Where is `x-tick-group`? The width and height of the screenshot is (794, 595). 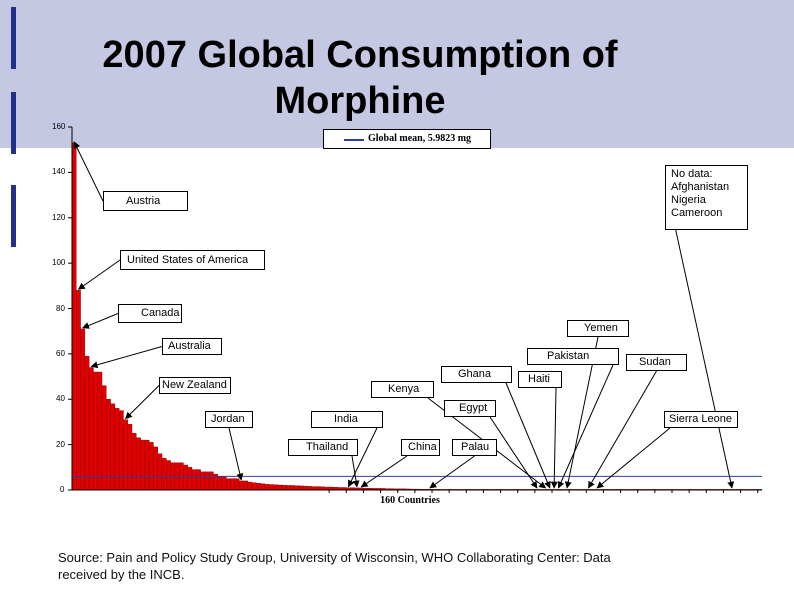
x-tick-group is located at coordinates (543, 491).